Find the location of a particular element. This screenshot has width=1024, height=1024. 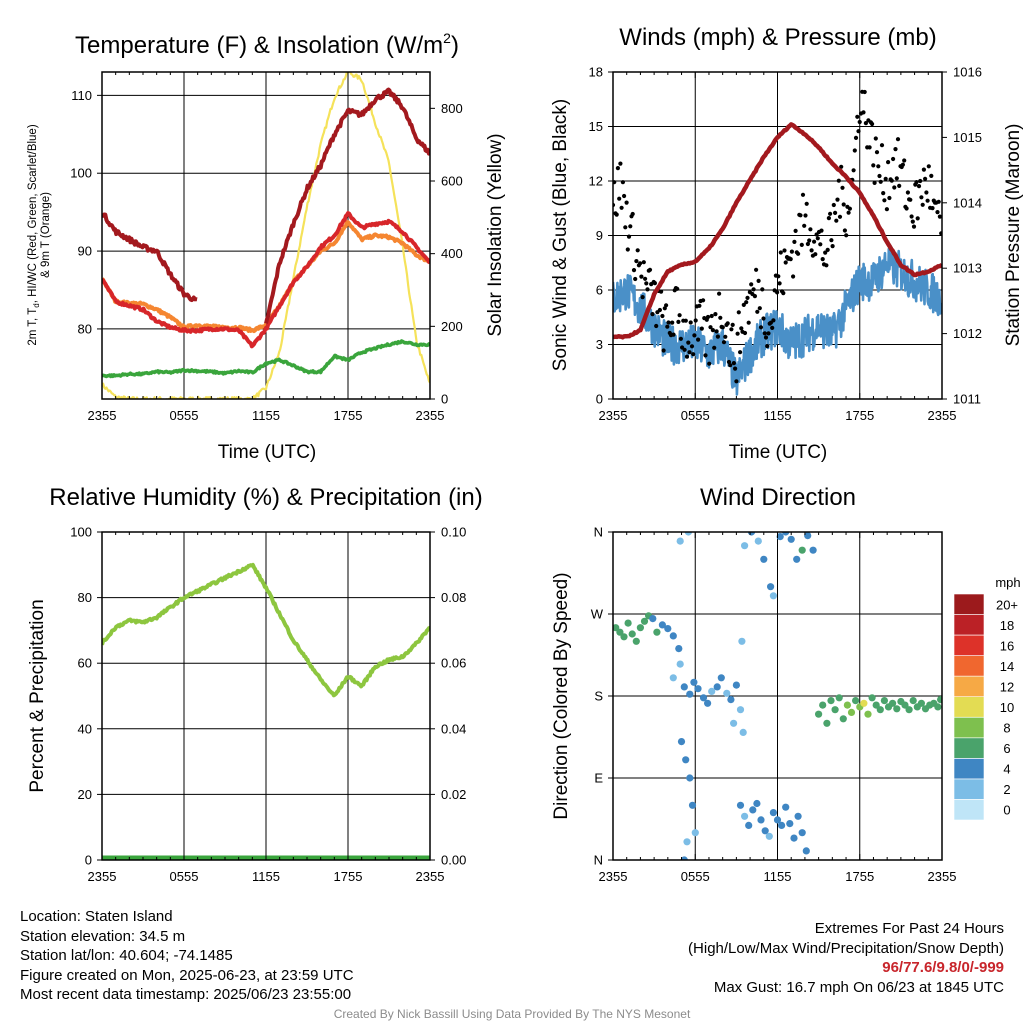

humidity-plot-area is located at coordinates (266, 696).